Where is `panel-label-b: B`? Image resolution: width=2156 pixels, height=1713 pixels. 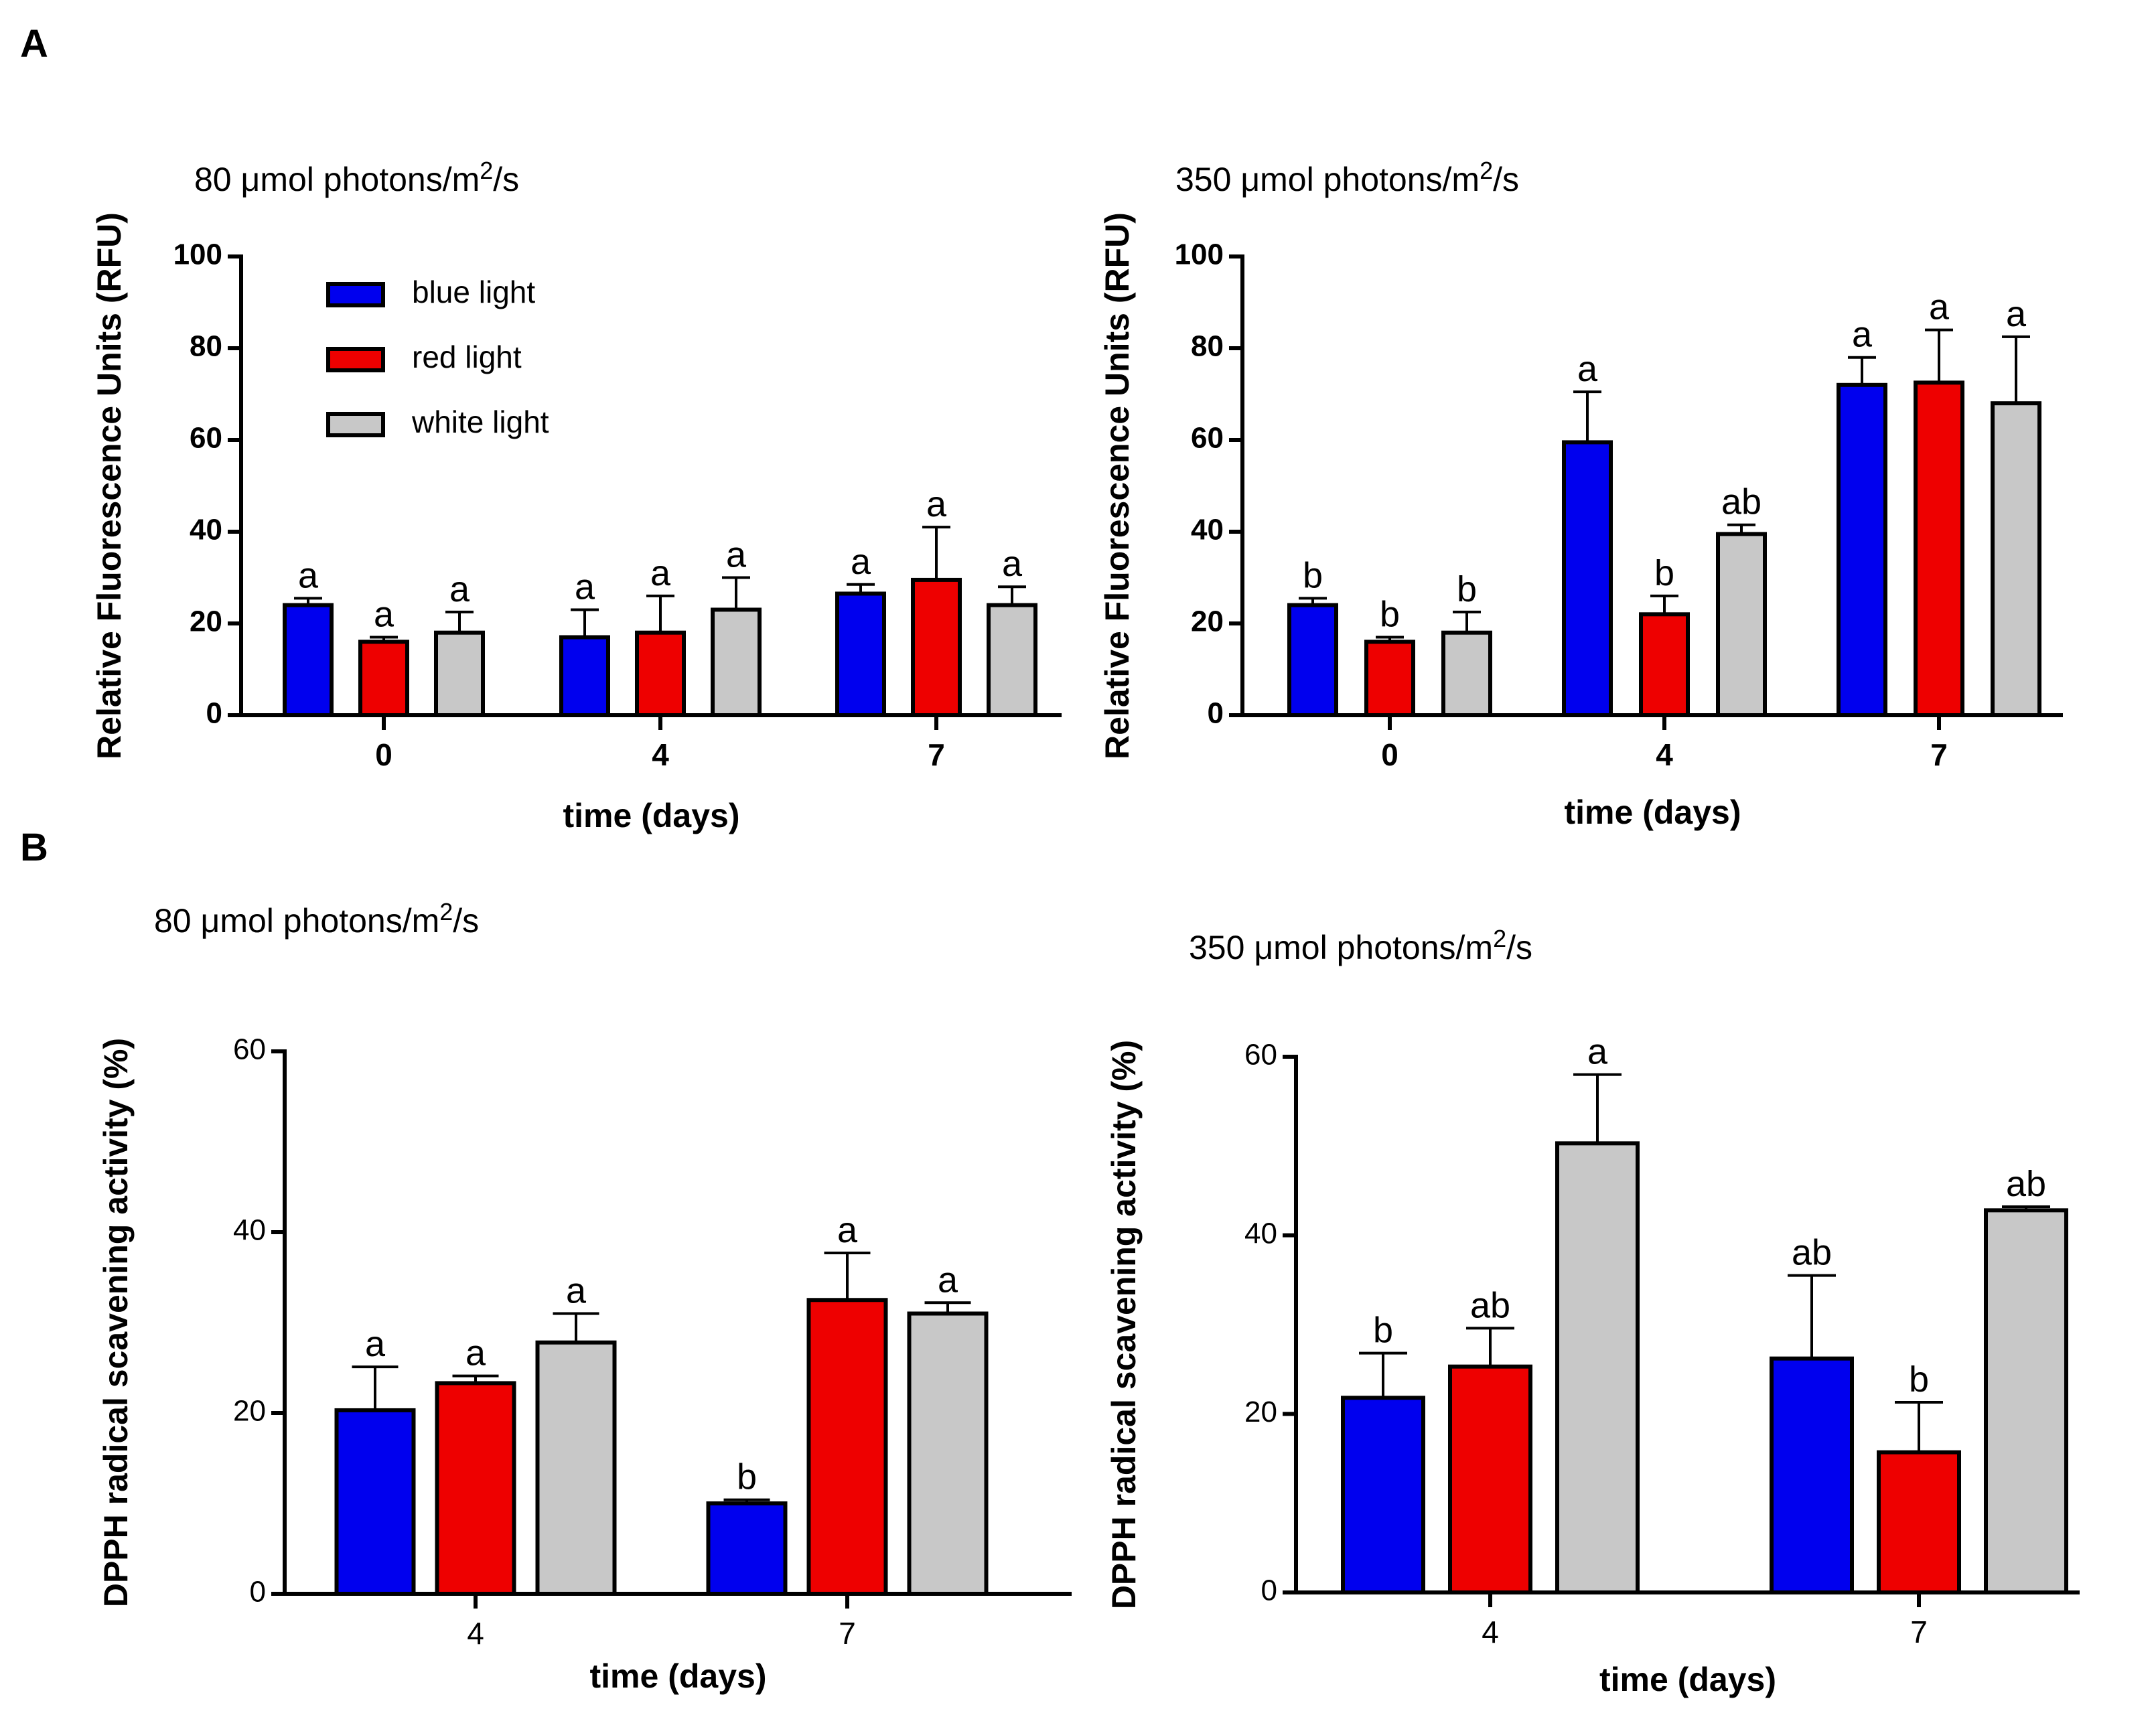 panel-label-b: B is located at coordinates (34, 847).